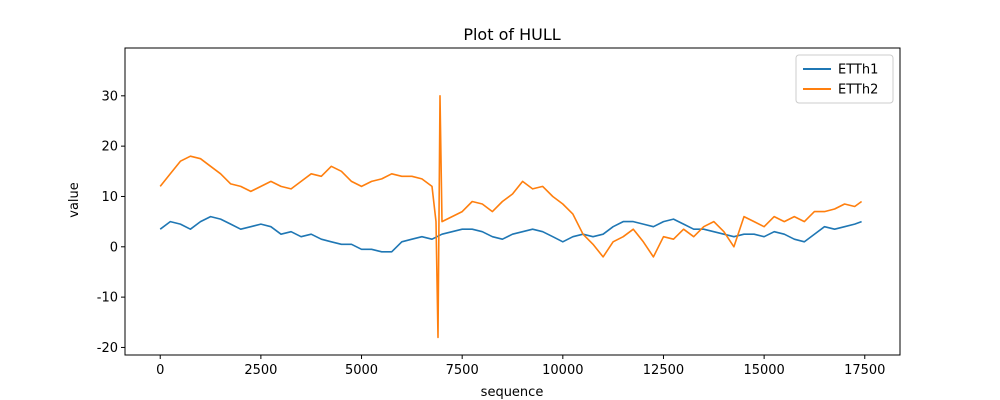  What do you see at coordinates (858, 90) in the screenshot?
I see `legend-label-etth2: ETTh2` at bounding box center [858, 90].